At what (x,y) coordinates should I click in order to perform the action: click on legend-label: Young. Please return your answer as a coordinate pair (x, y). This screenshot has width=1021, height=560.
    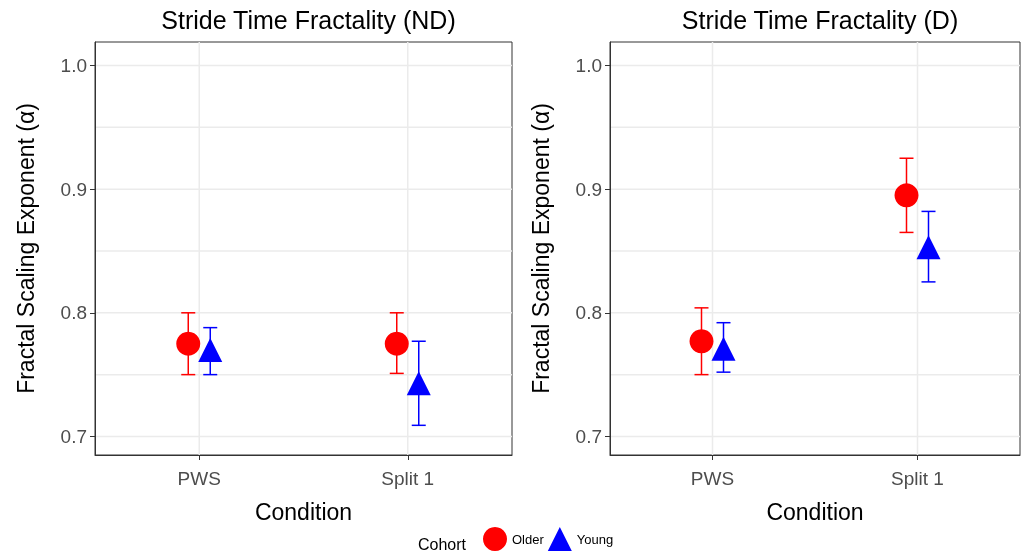
    Looking at the image, I should click on (595, 539).